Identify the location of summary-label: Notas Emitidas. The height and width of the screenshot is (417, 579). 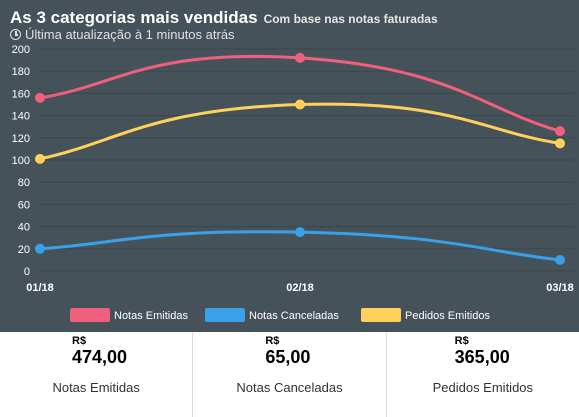
(96, 387).